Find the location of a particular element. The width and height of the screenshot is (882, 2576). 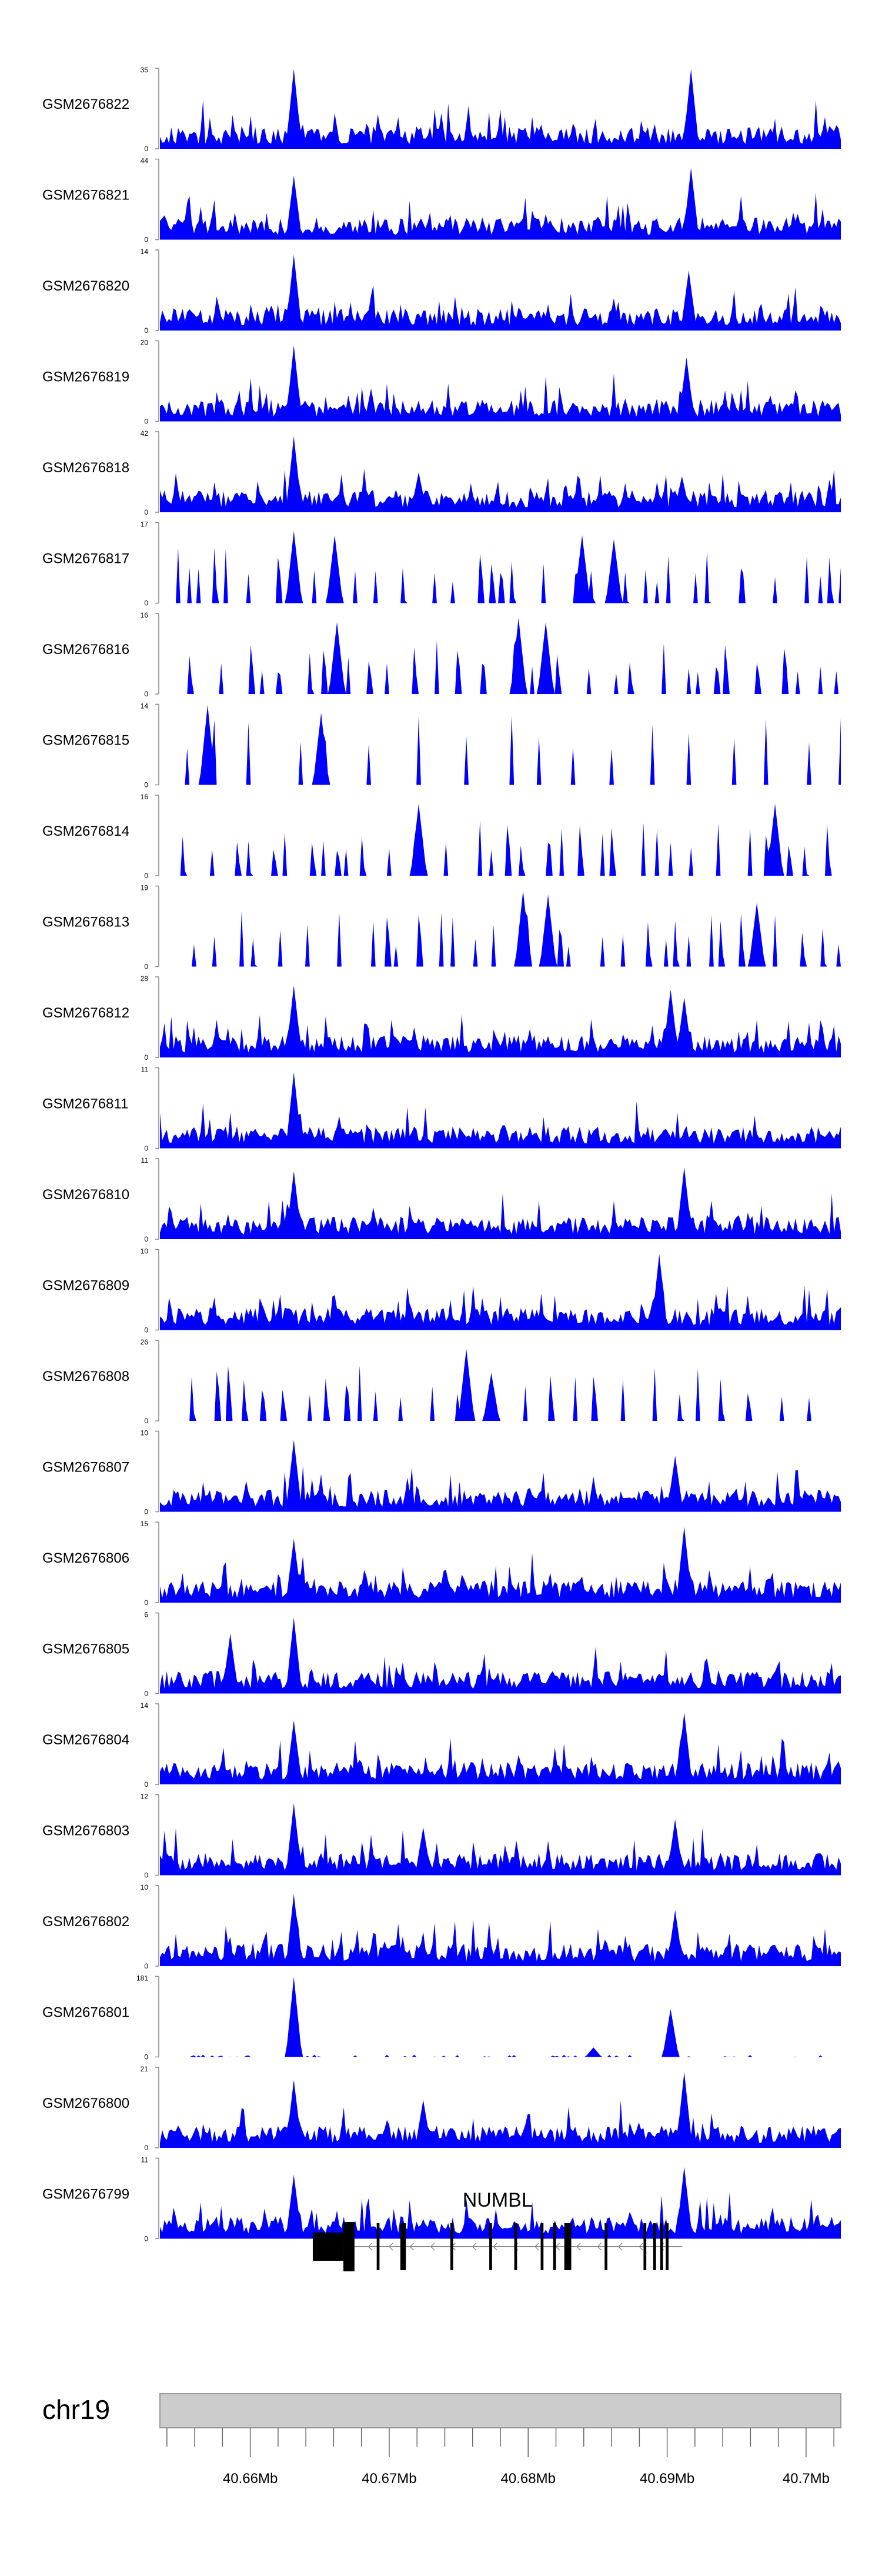

track-ymax-label: 19 is located at coordinates (145, 888).